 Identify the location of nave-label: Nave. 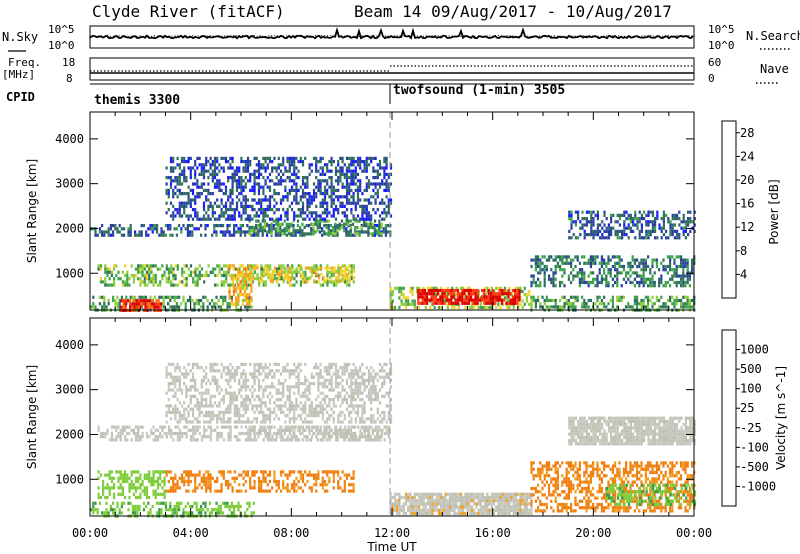
(774, 69).